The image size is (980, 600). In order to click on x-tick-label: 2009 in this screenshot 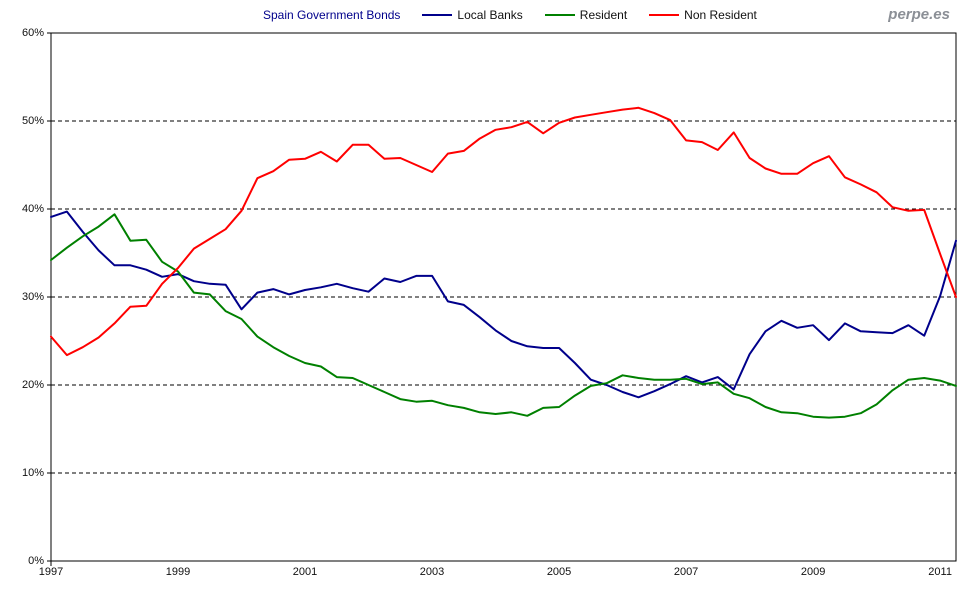, I will do `click(813, 572)`.